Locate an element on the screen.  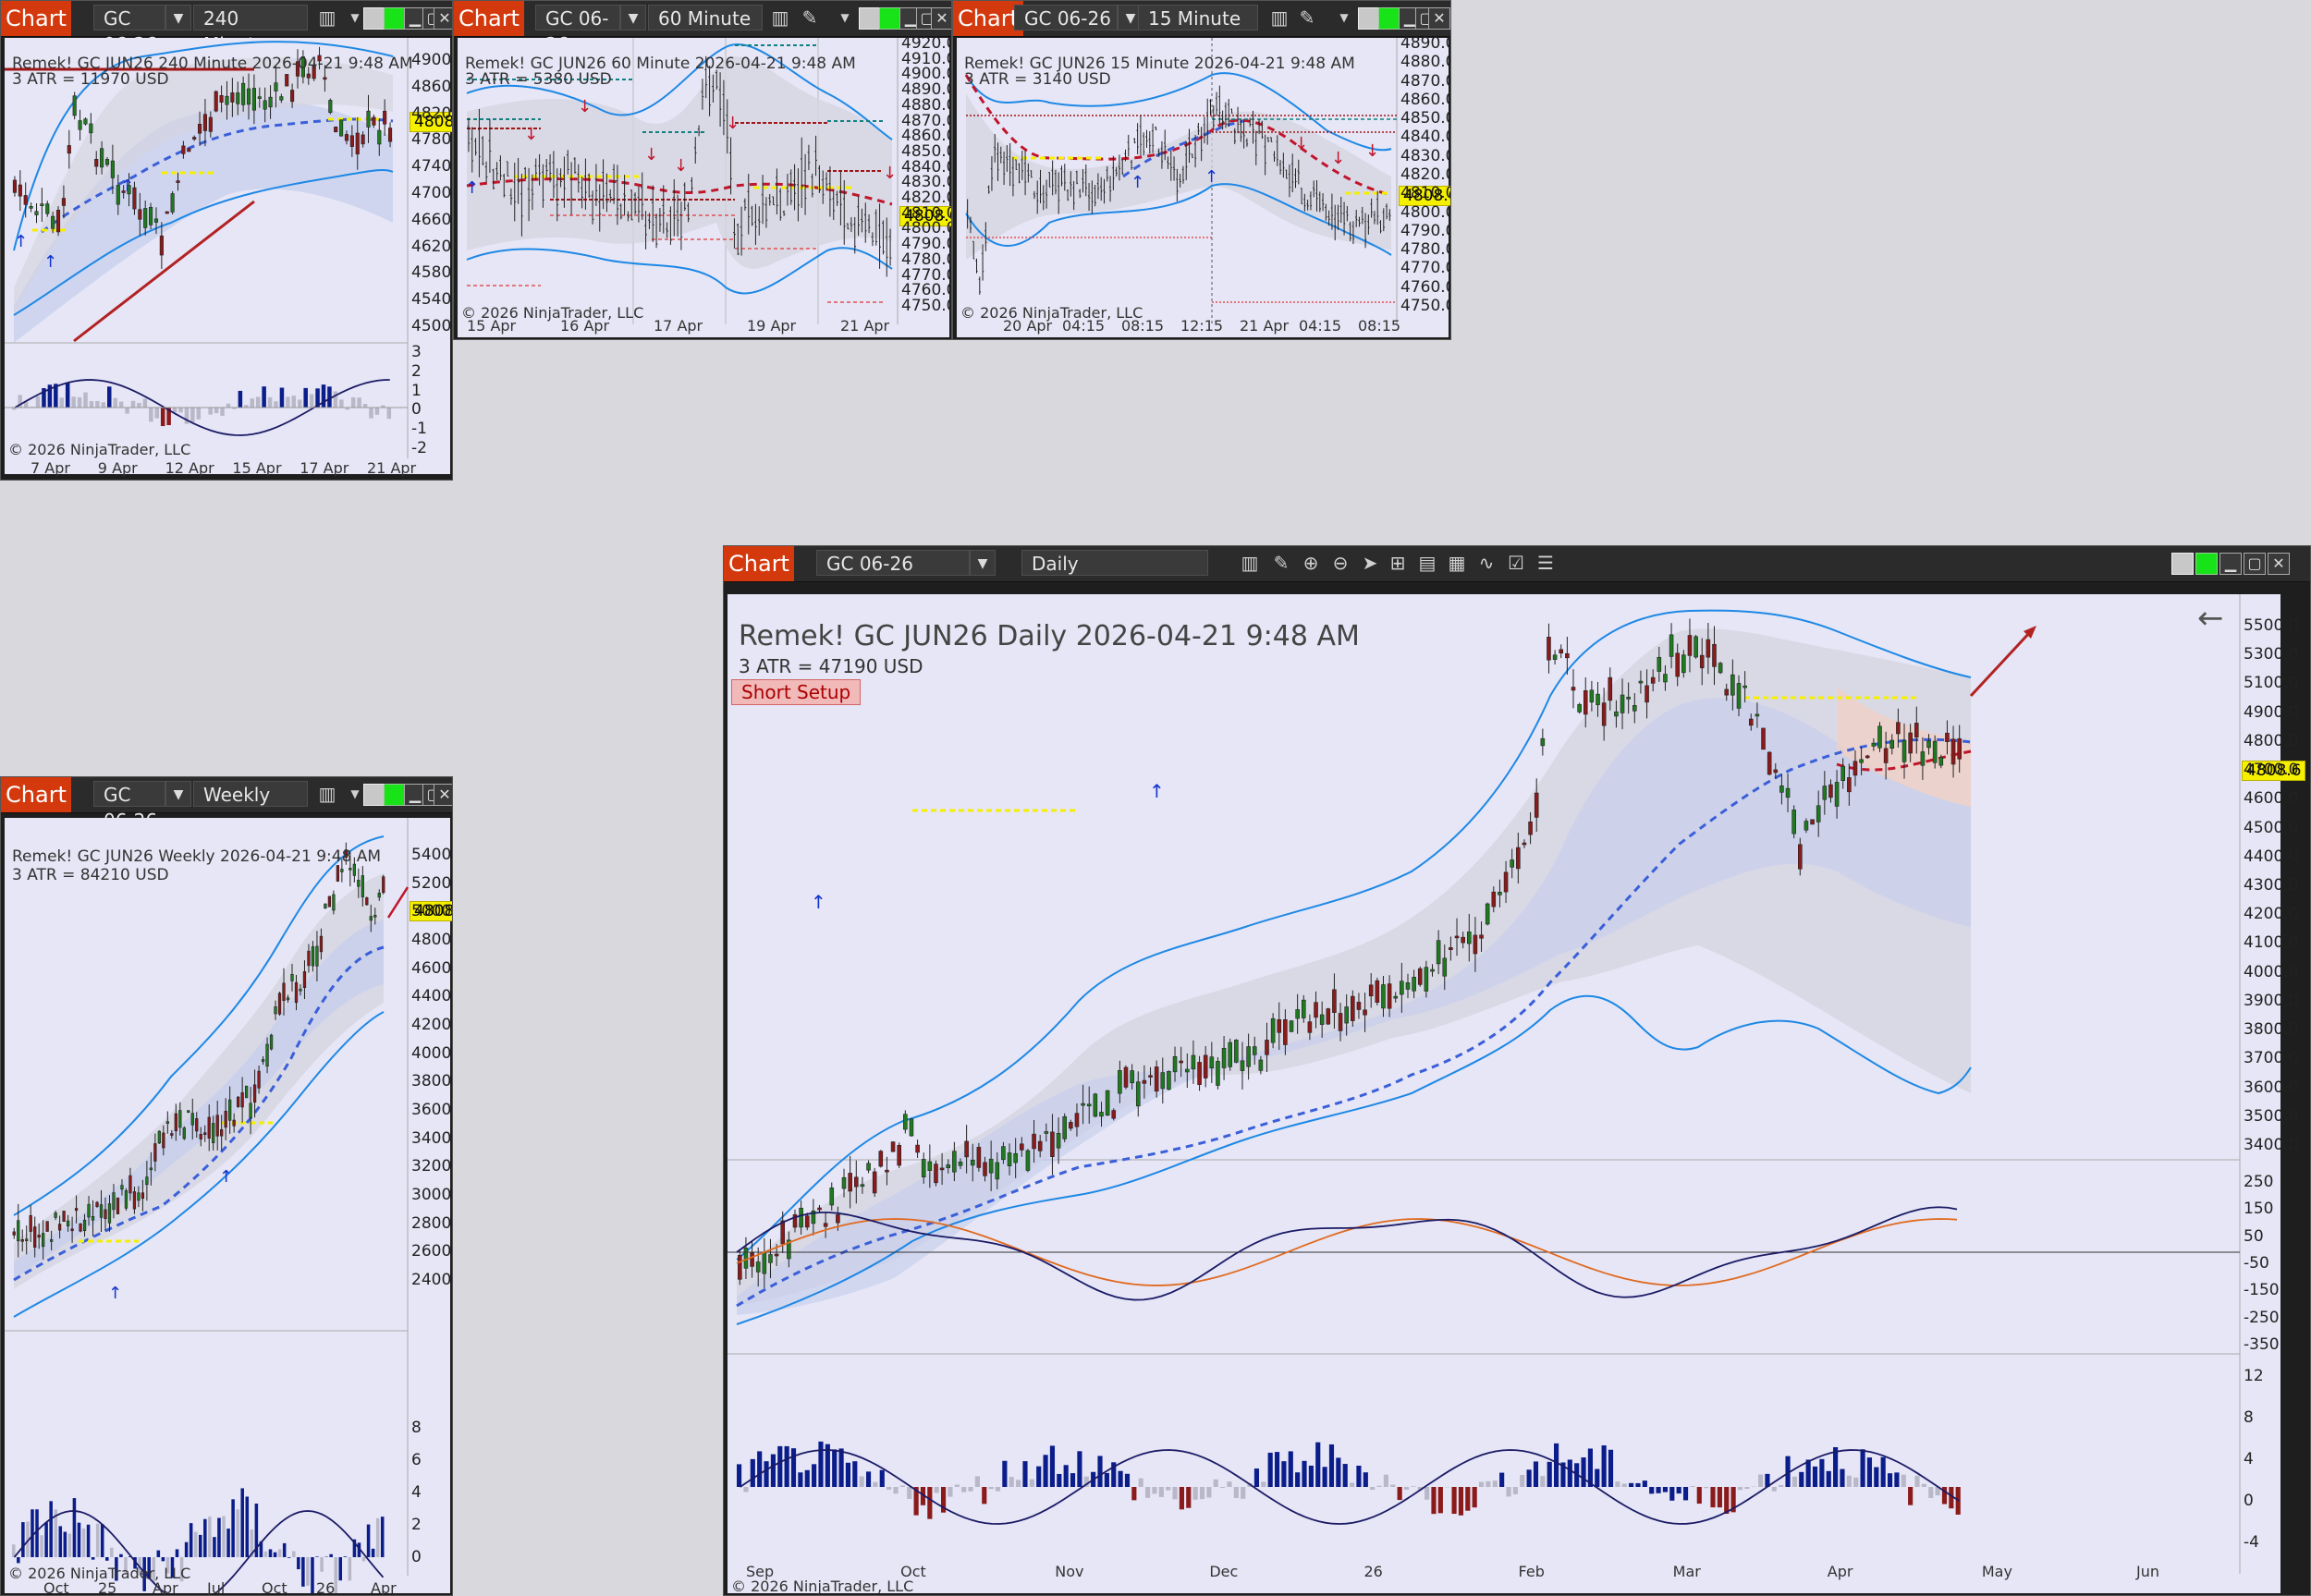
strategies-icon: ▦ is located at coordinates (1457, 563).